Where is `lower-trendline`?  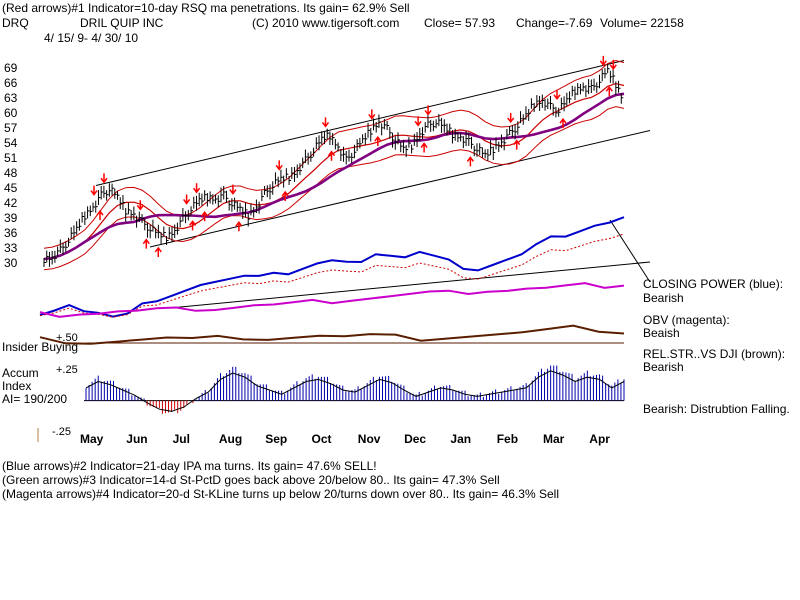
lower-trendline is located at coordinates (400, 189).